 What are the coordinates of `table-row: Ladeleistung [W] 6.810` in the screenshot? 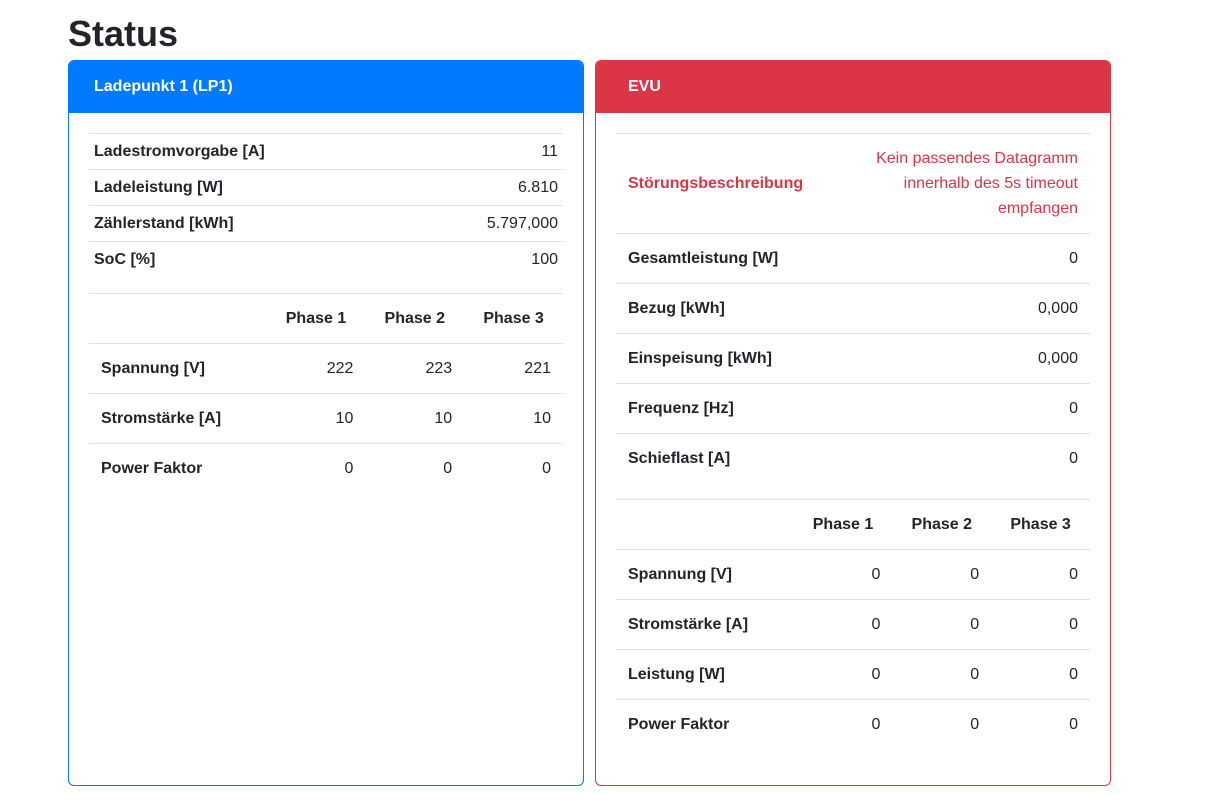 It's located at (326, 187).